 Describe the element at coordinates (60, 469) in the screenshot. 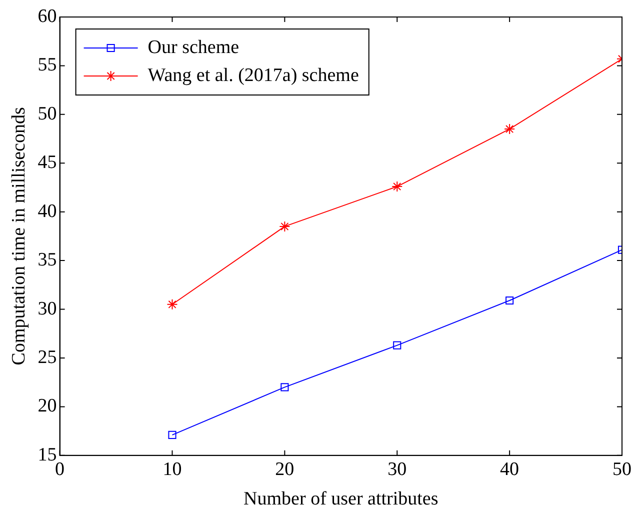

I see `x-tick-label: 0` at that location.